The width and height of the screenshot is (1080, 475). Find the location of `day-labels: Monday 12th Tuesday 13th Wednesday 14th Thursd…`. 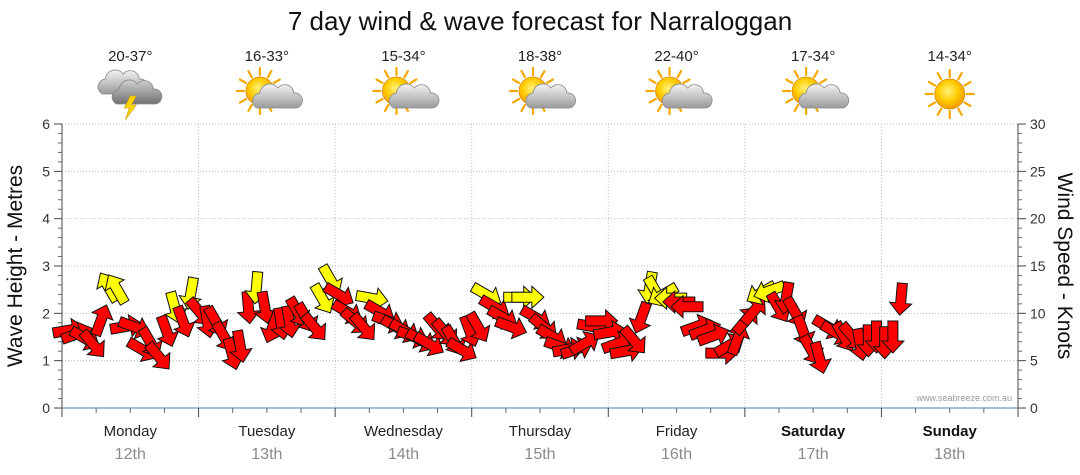

day-labels: Monday 12th Tuesday 13th Wednesday 14th Thursd… is located at coordinates (541, 443).